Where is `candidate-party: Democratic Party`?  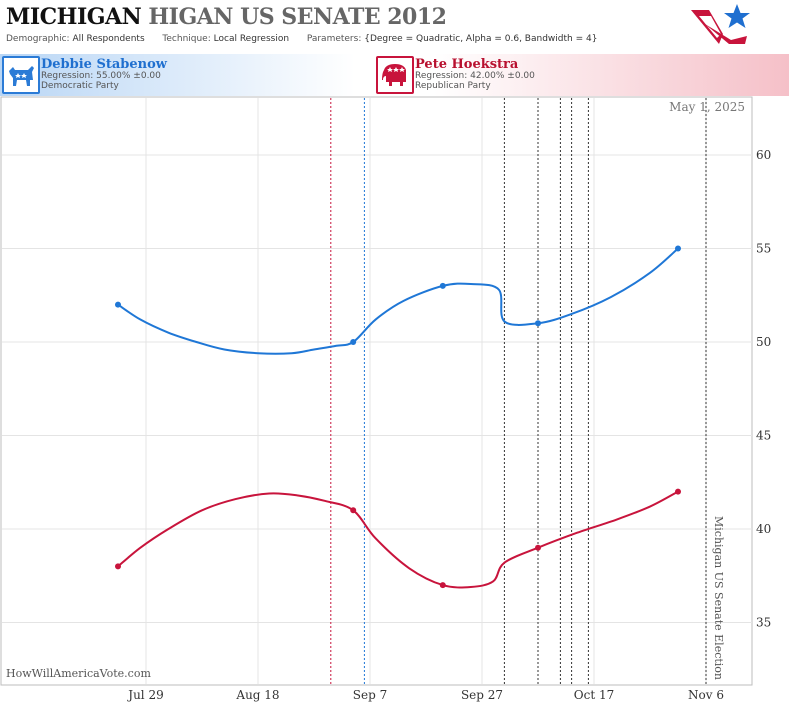 candidate-party: Democratic Party is located at coordinates (80, 86).